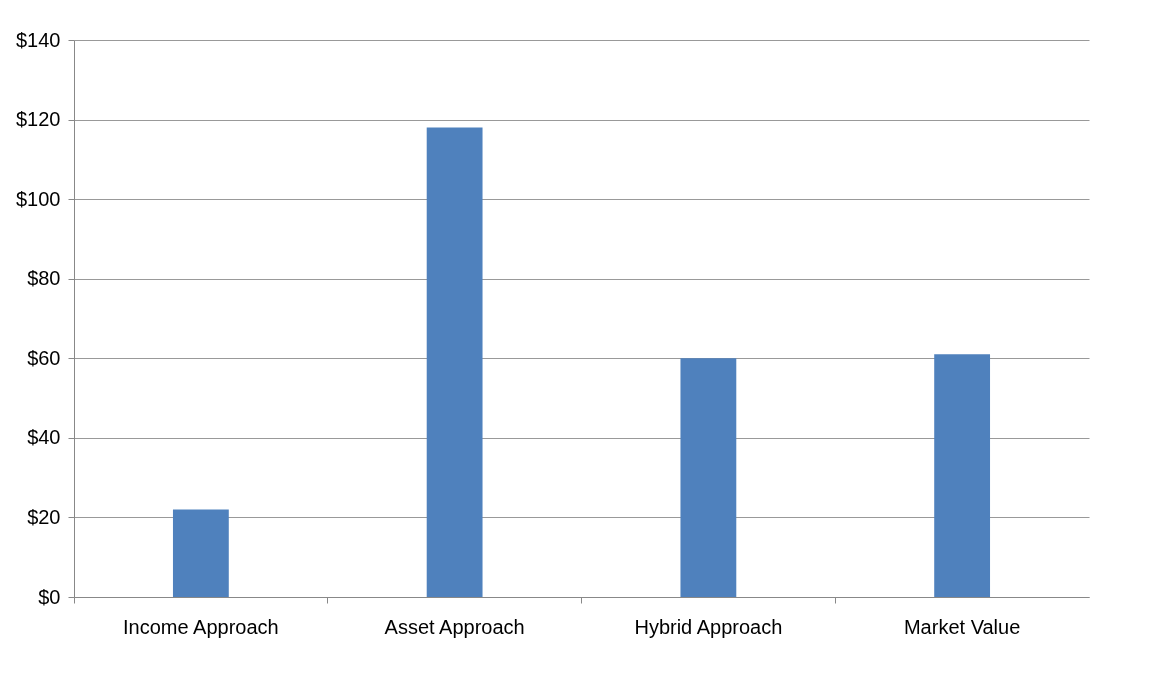  I want to click on x-tick-label: Income Approach, so click(201, 626).